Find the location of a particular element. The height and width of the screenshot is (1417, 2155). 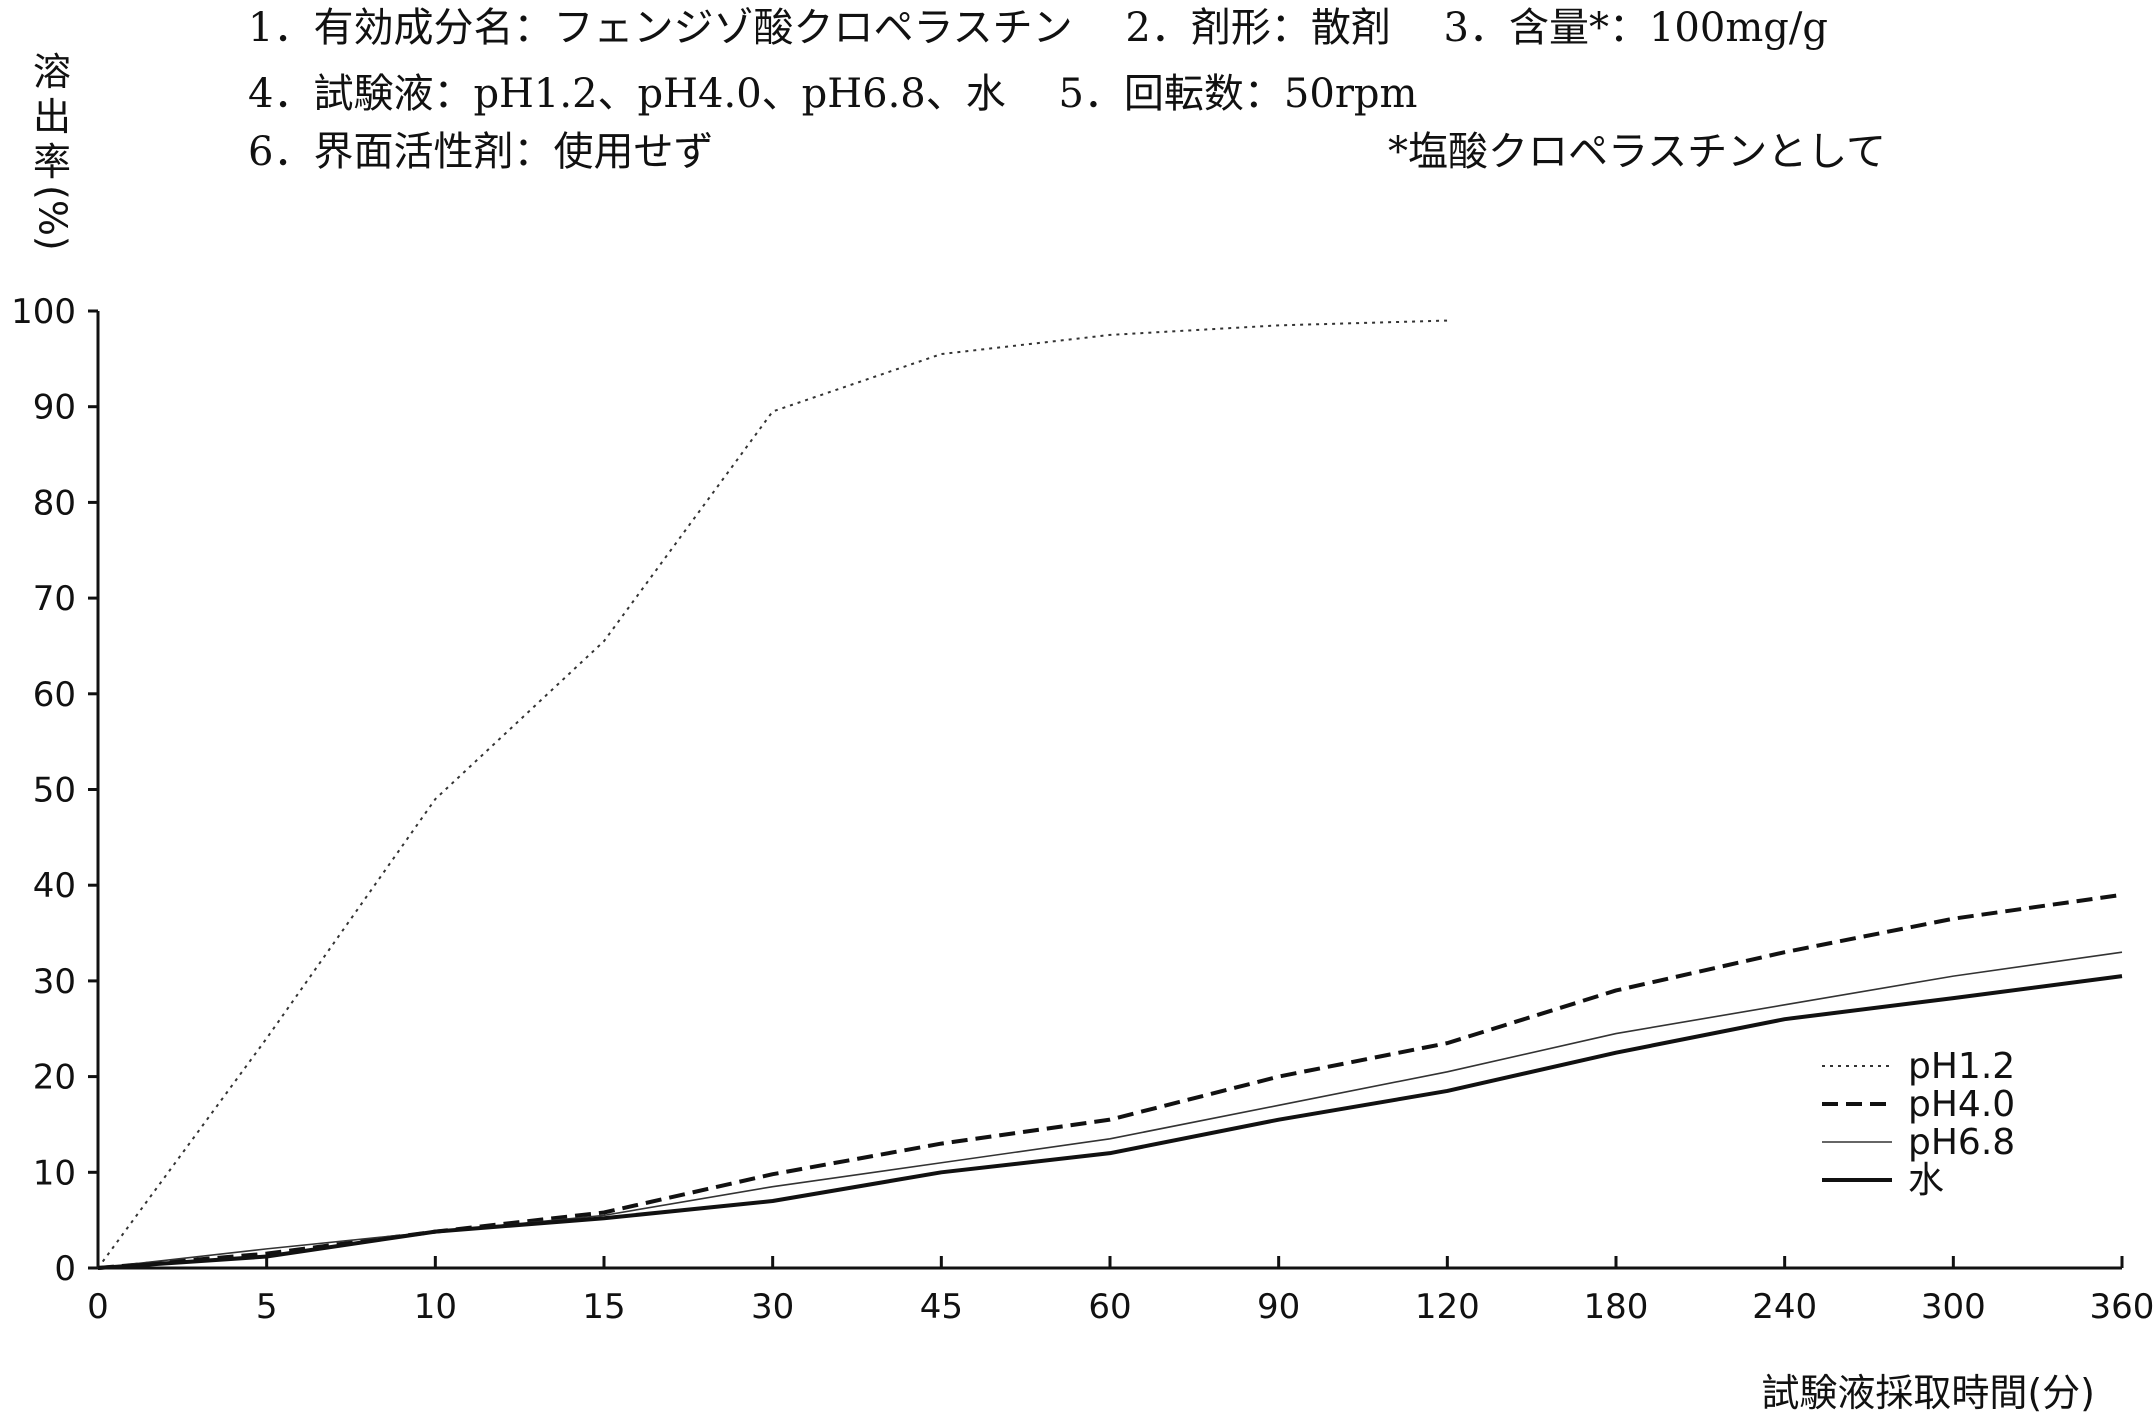

y-axis-label: 溶 出 率 (%) is located at coordinates (52, 155).